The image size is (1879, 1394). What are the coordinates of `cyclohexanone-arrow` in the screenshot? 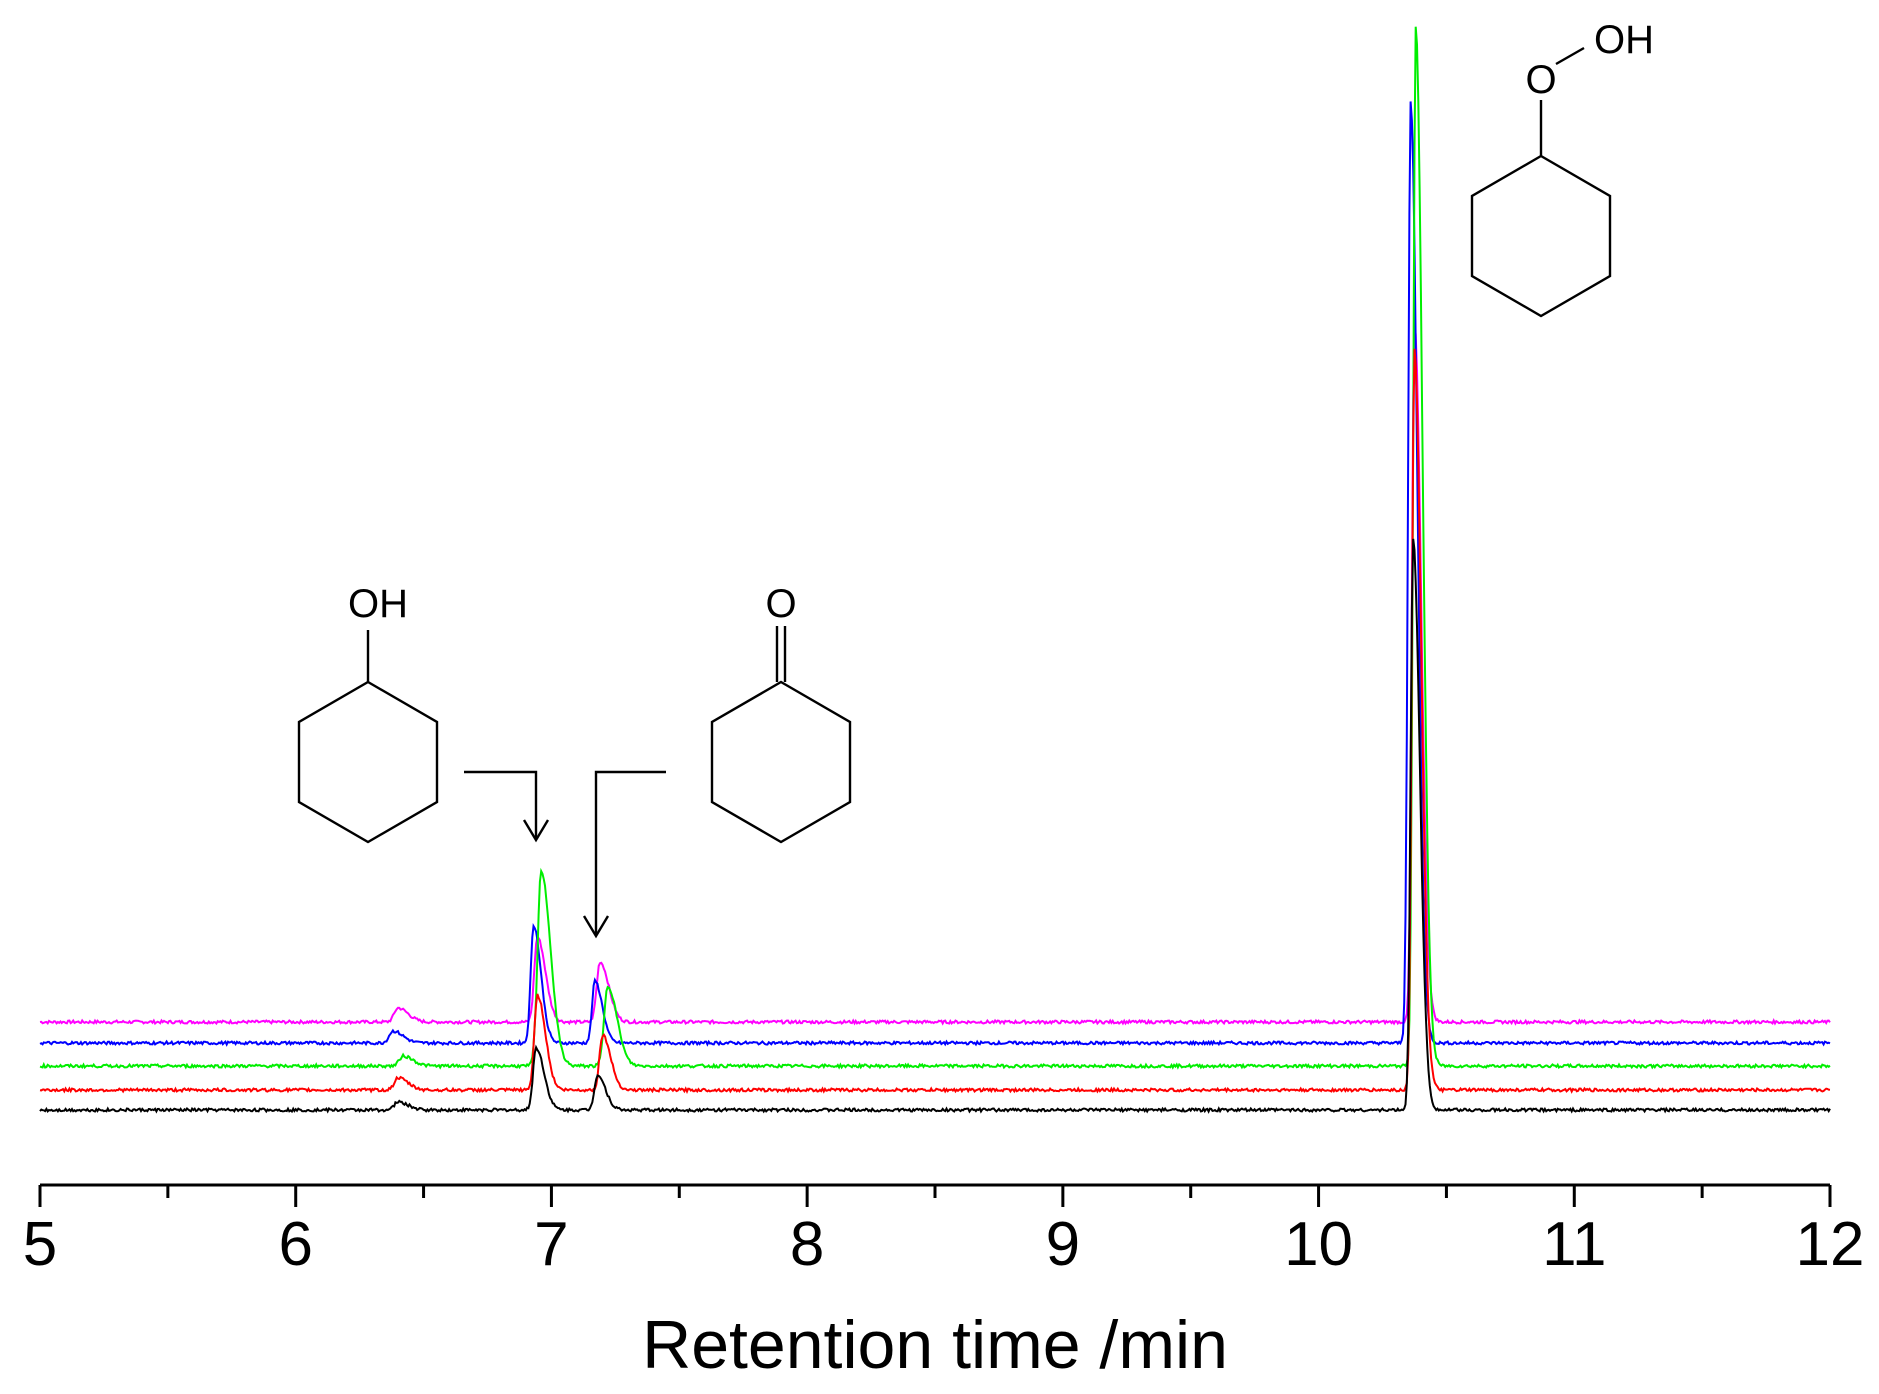 It's located at (624, 854).